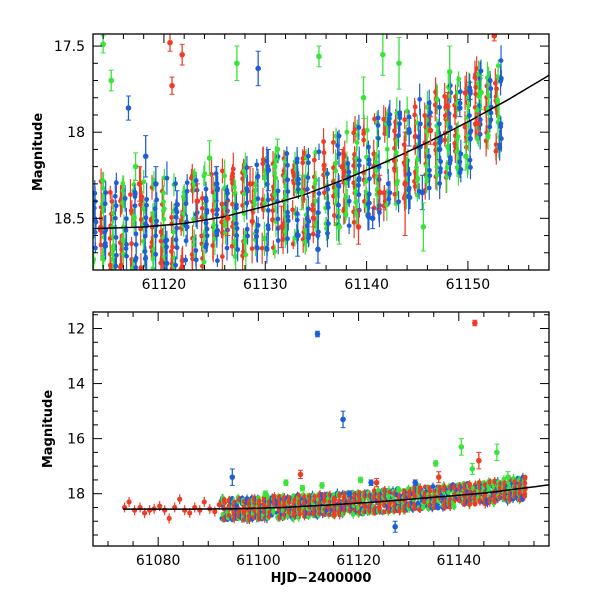 This screenshot has width=600, height=600. Describe the element at coordinates (69, 47) in the screenshot. I see `y-tick-label: 17.5` at that location.